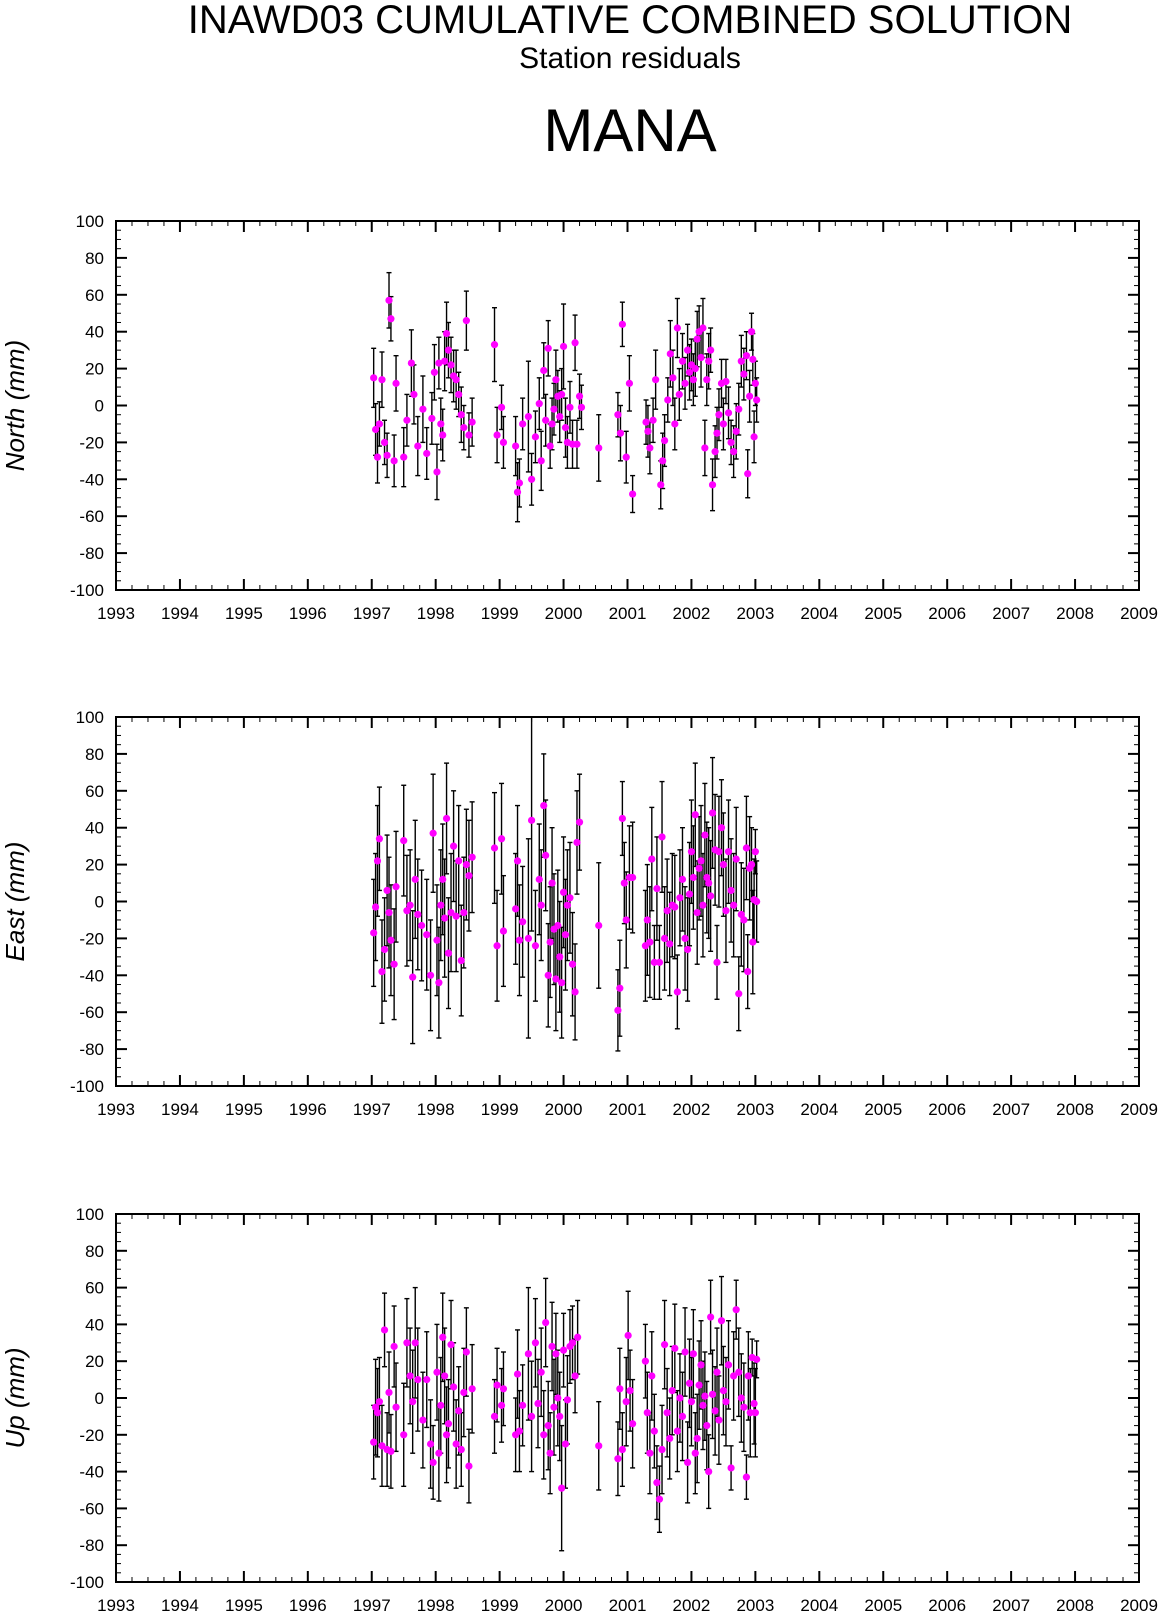 This screenshot has width=1160, height=1621. What do you see at coordinates (630, 58) in the screenshot?
I see `chart-subtitle: Station residuals` at bounding box center [630, 58].